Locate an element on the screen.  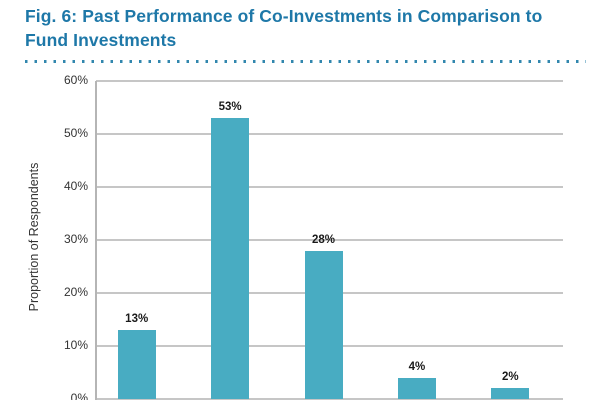
y-tick-label: 20% is located at coordinates (75, 292).